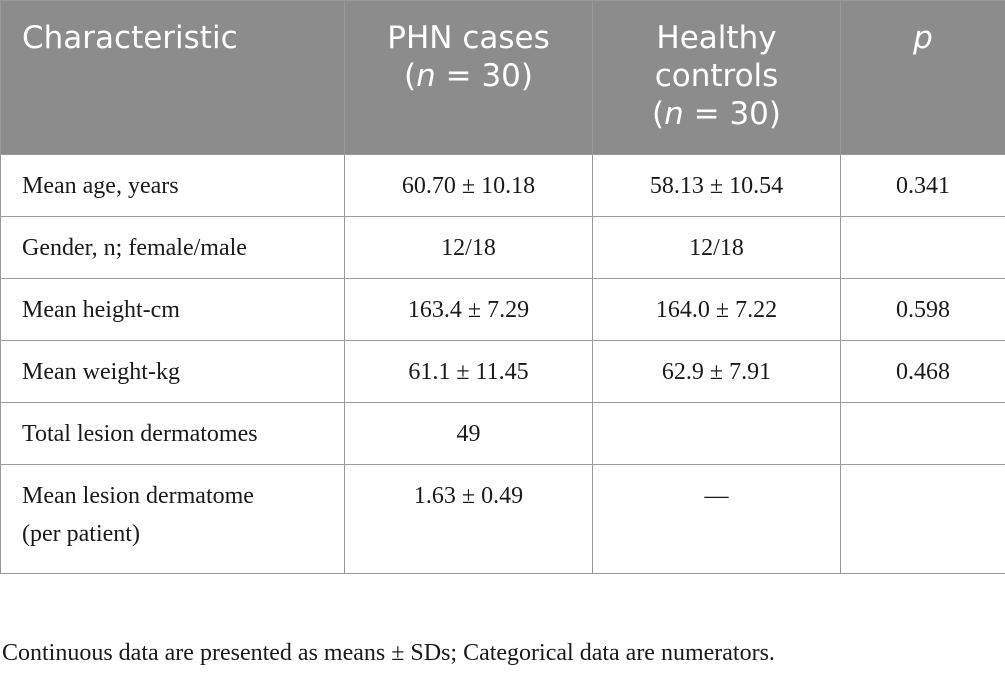 The height and width of the screenshot is (677, 1005). Describe the element at coordinates (716, 38) in the screenshot. I see `header-healthy-line1: Healthy` at that location.